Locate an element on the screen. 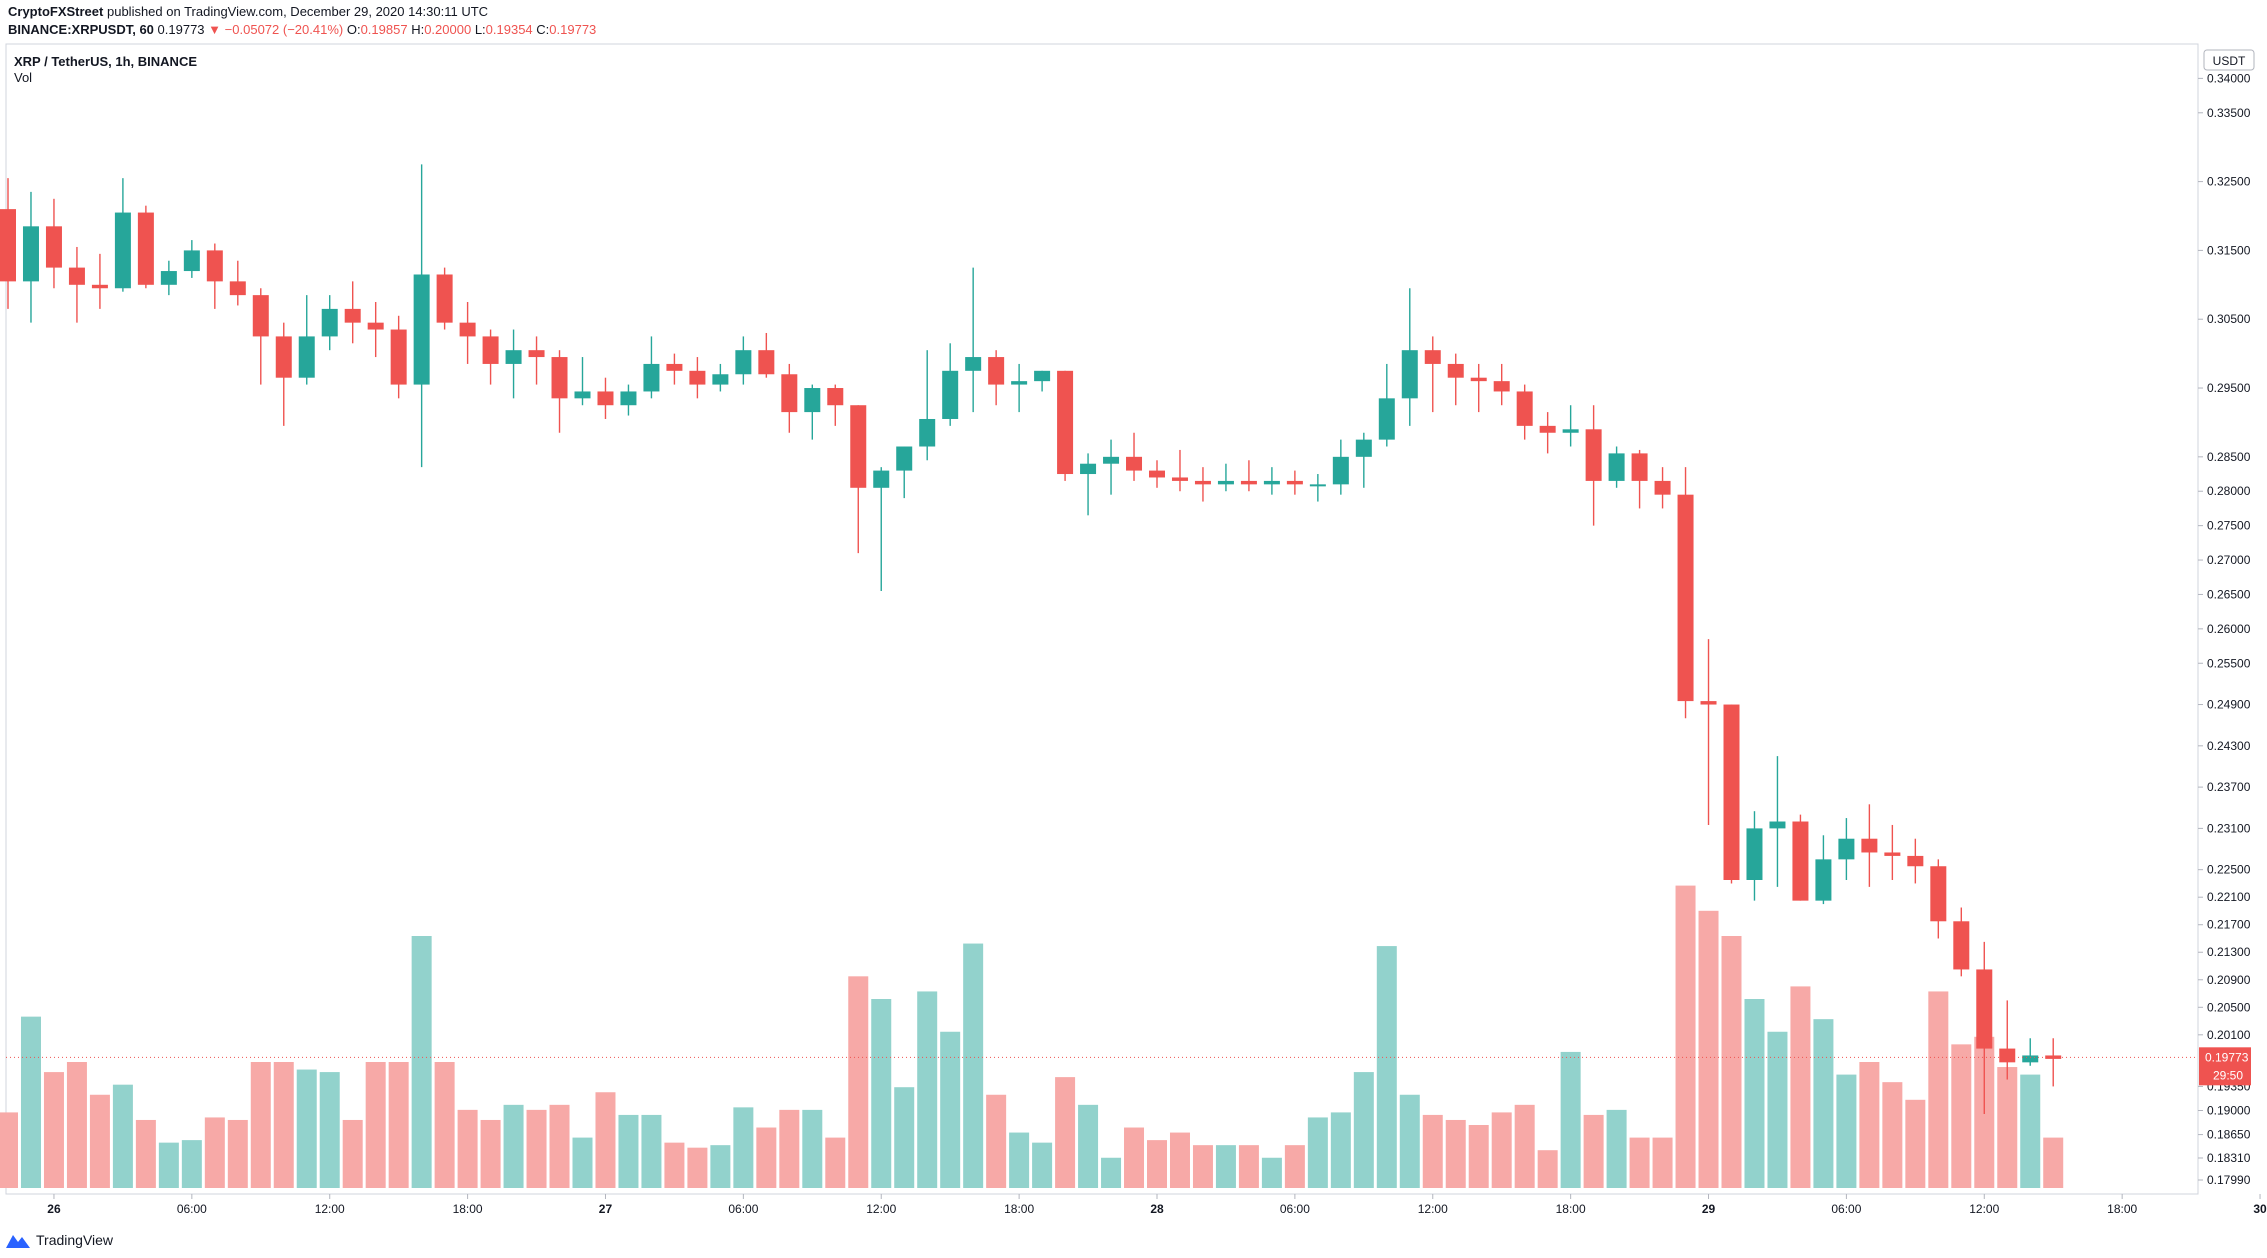 This screenshot has height=1258, width=2267. price-tick-label: 0.26500 is located at coordinates (2229, 594).